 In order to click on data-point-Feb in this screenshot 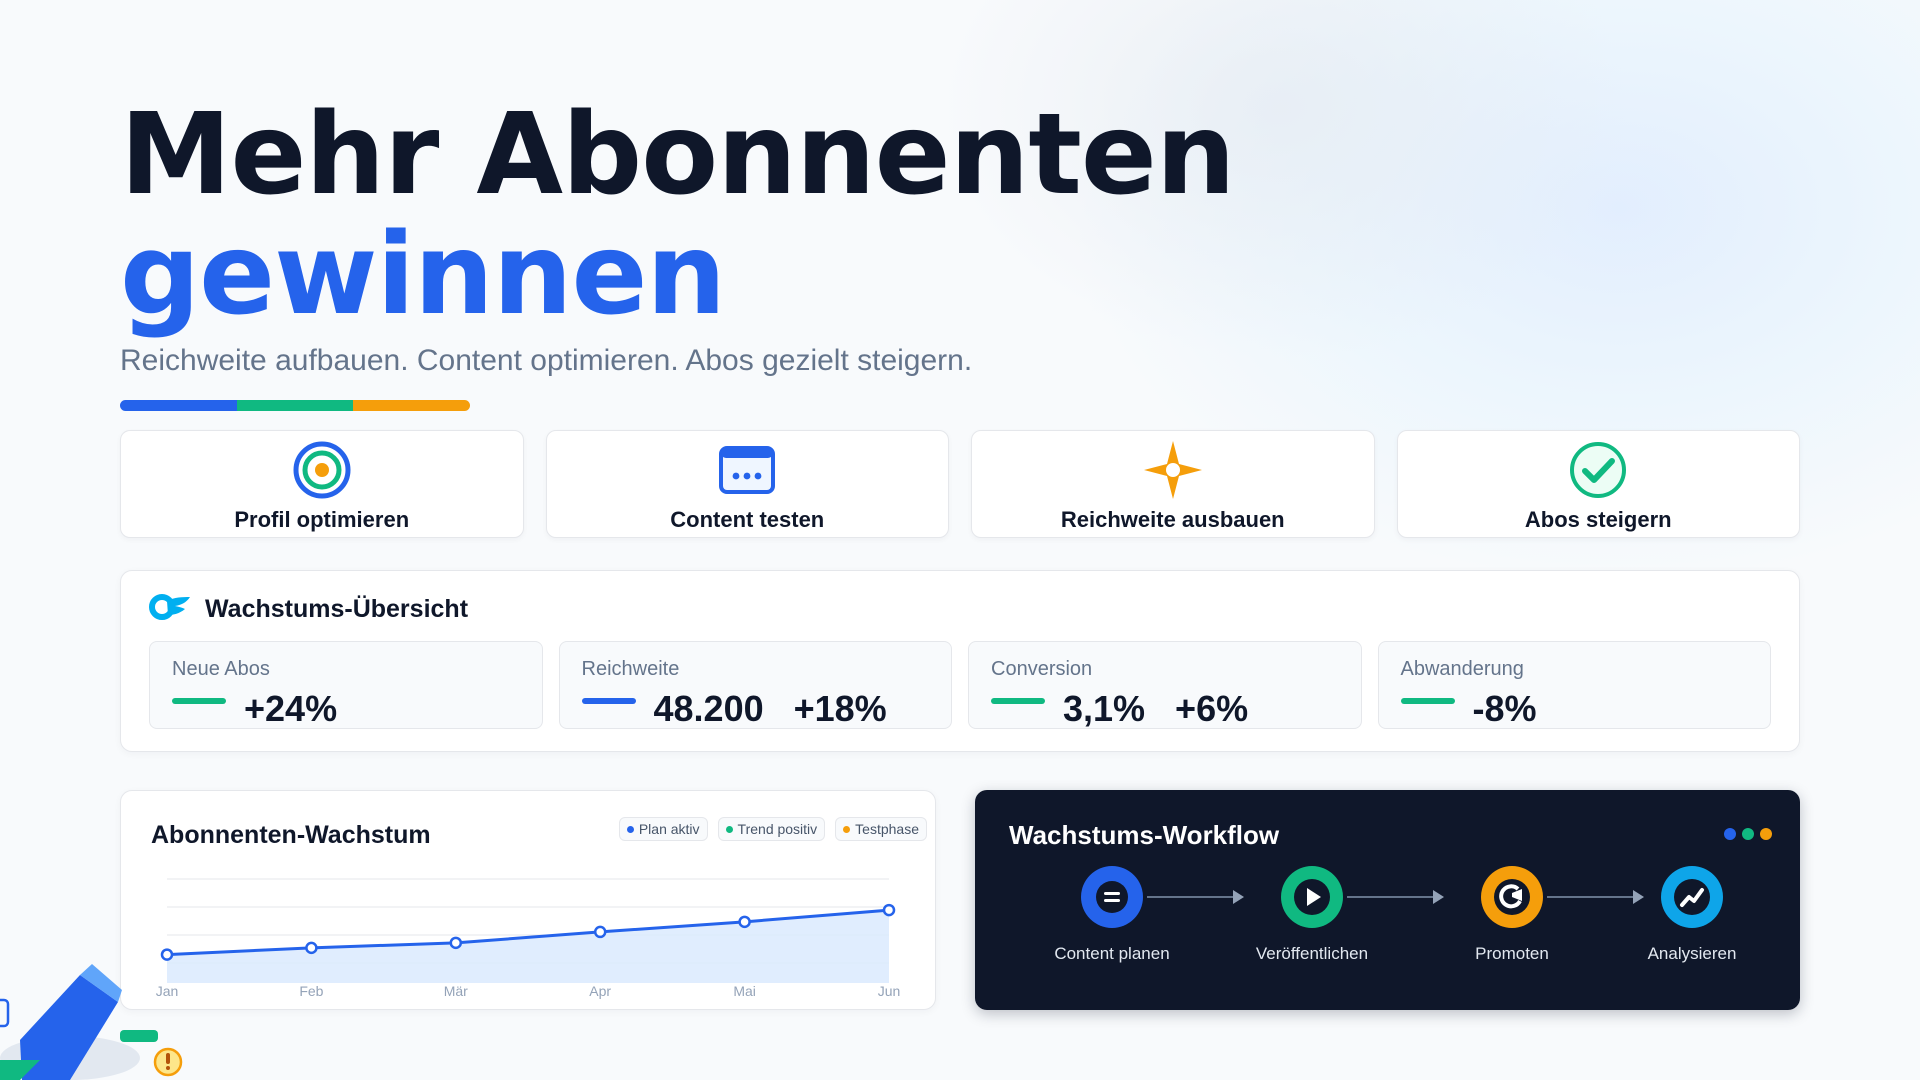, I will do `click(311, 948)`.